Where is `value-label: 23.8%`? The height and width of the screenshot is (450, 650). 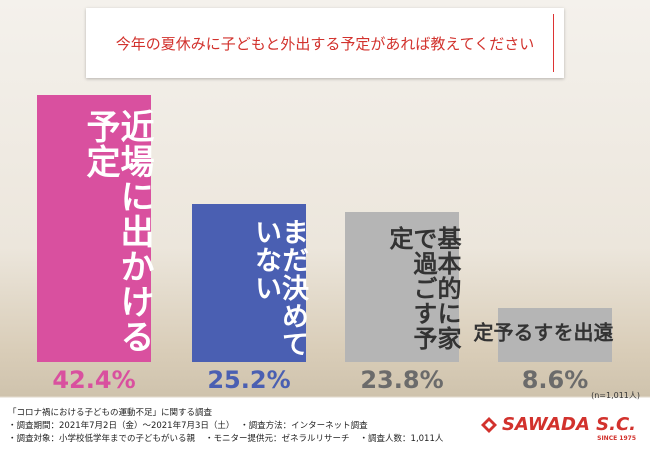
value-label: 23.8% is located at coordinates (402, 380).